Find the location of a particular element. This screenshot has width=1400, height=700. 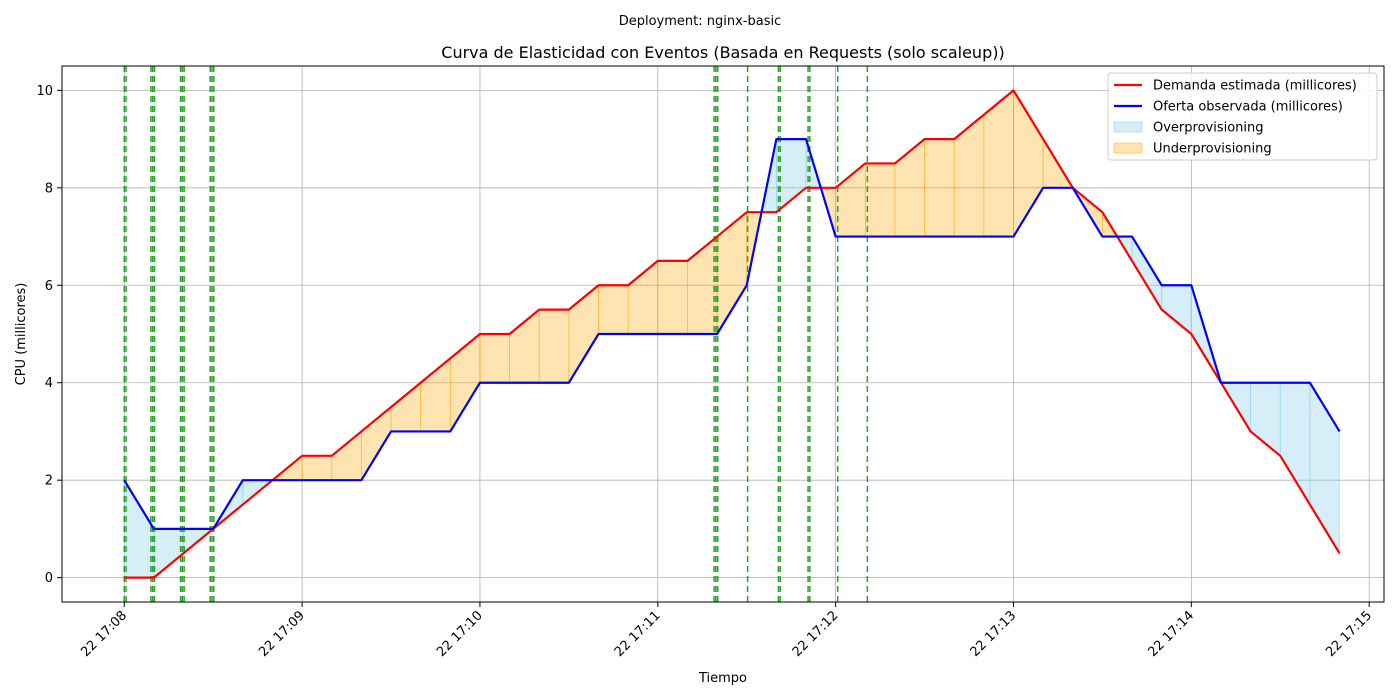

x-tick-label: 22 17:12 is located at coordinates (816, 634).